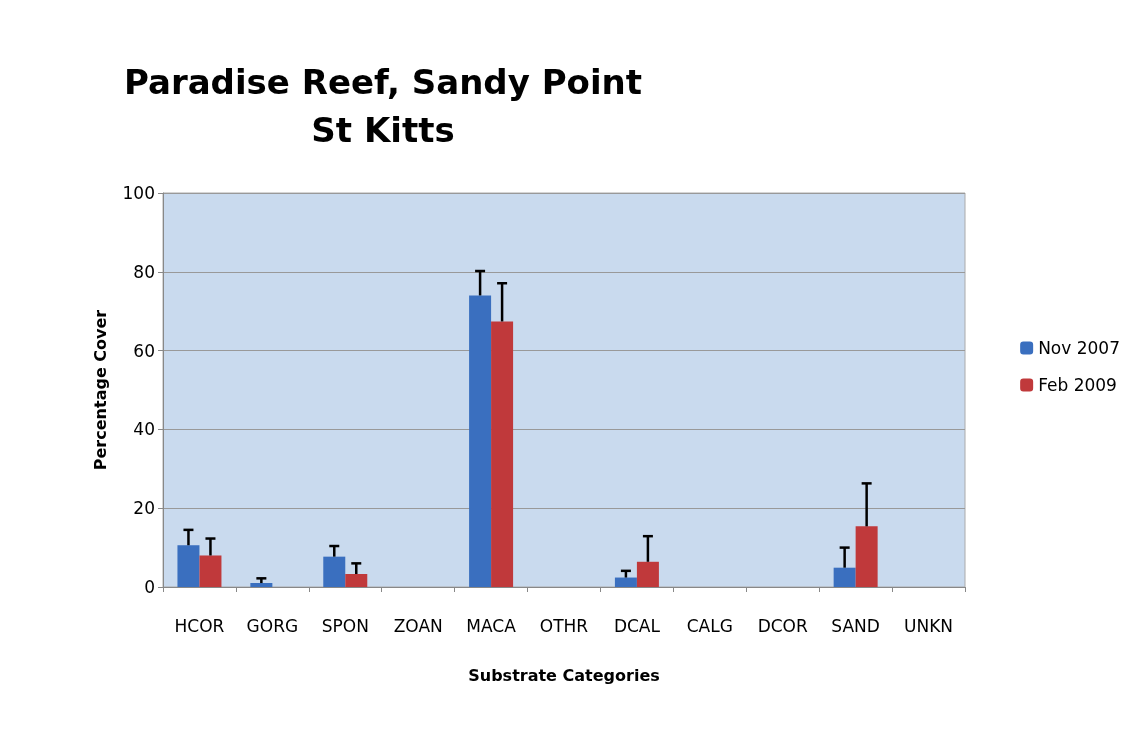 The image size is (1143, 733). What do you see at coordinates (564, 675) in the screenshot?
I see `x-axis-title: Substrate Categories` at bounding box center [564, 675].